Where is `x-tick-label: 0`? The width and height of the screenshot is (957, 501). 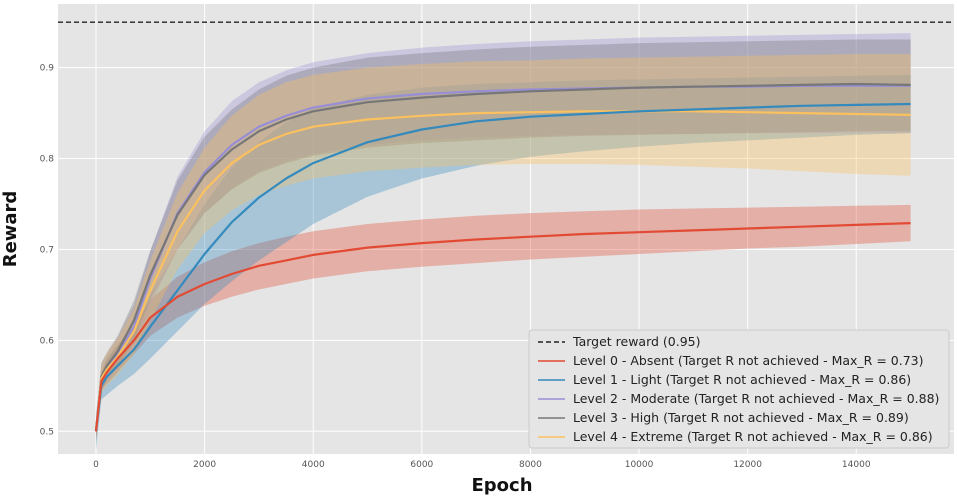
x-tick-label: 0 is located at coordinates (96, 465).